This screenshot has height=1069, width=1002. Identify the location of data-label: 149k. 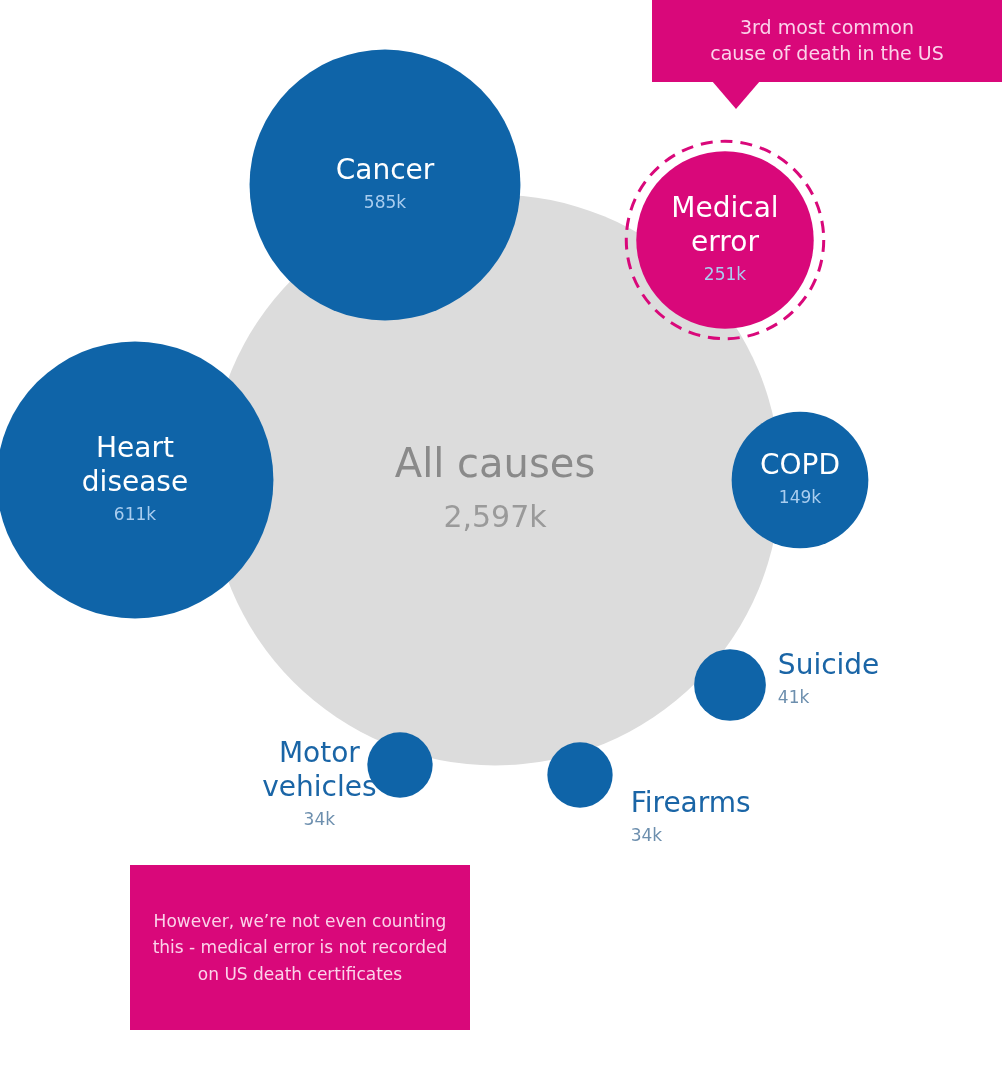
(800, 497).